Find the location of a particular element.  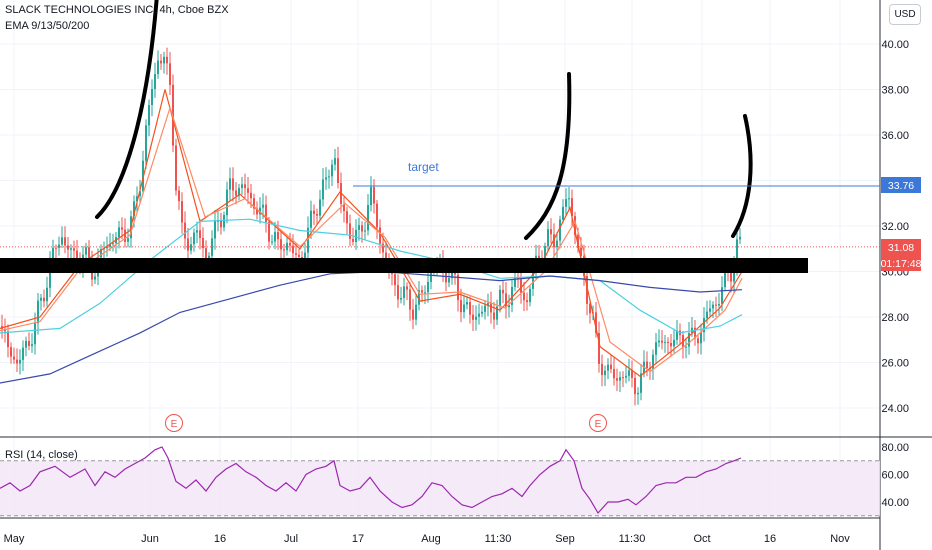

last-price-badge-bg is located at coordinates (901, 247).